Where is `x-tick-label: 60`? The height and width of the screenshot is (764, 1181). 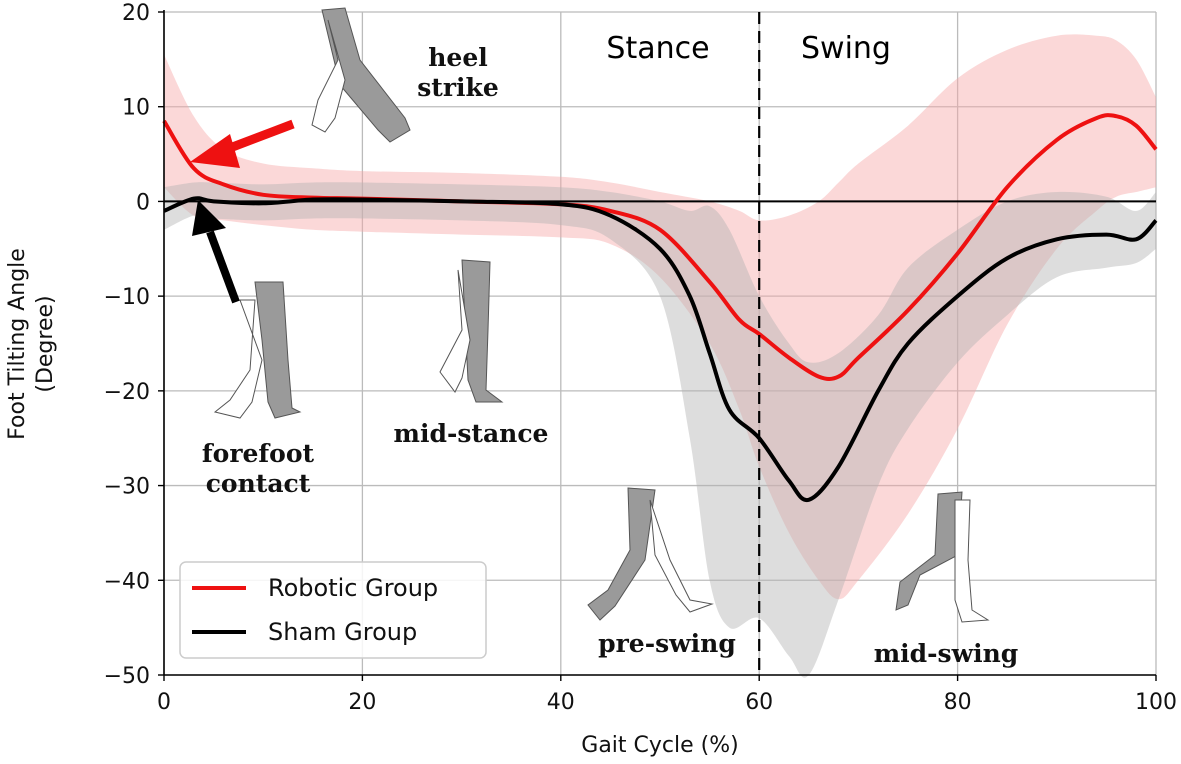 x-tick-label: 60 is located at coordinates (759, 702).